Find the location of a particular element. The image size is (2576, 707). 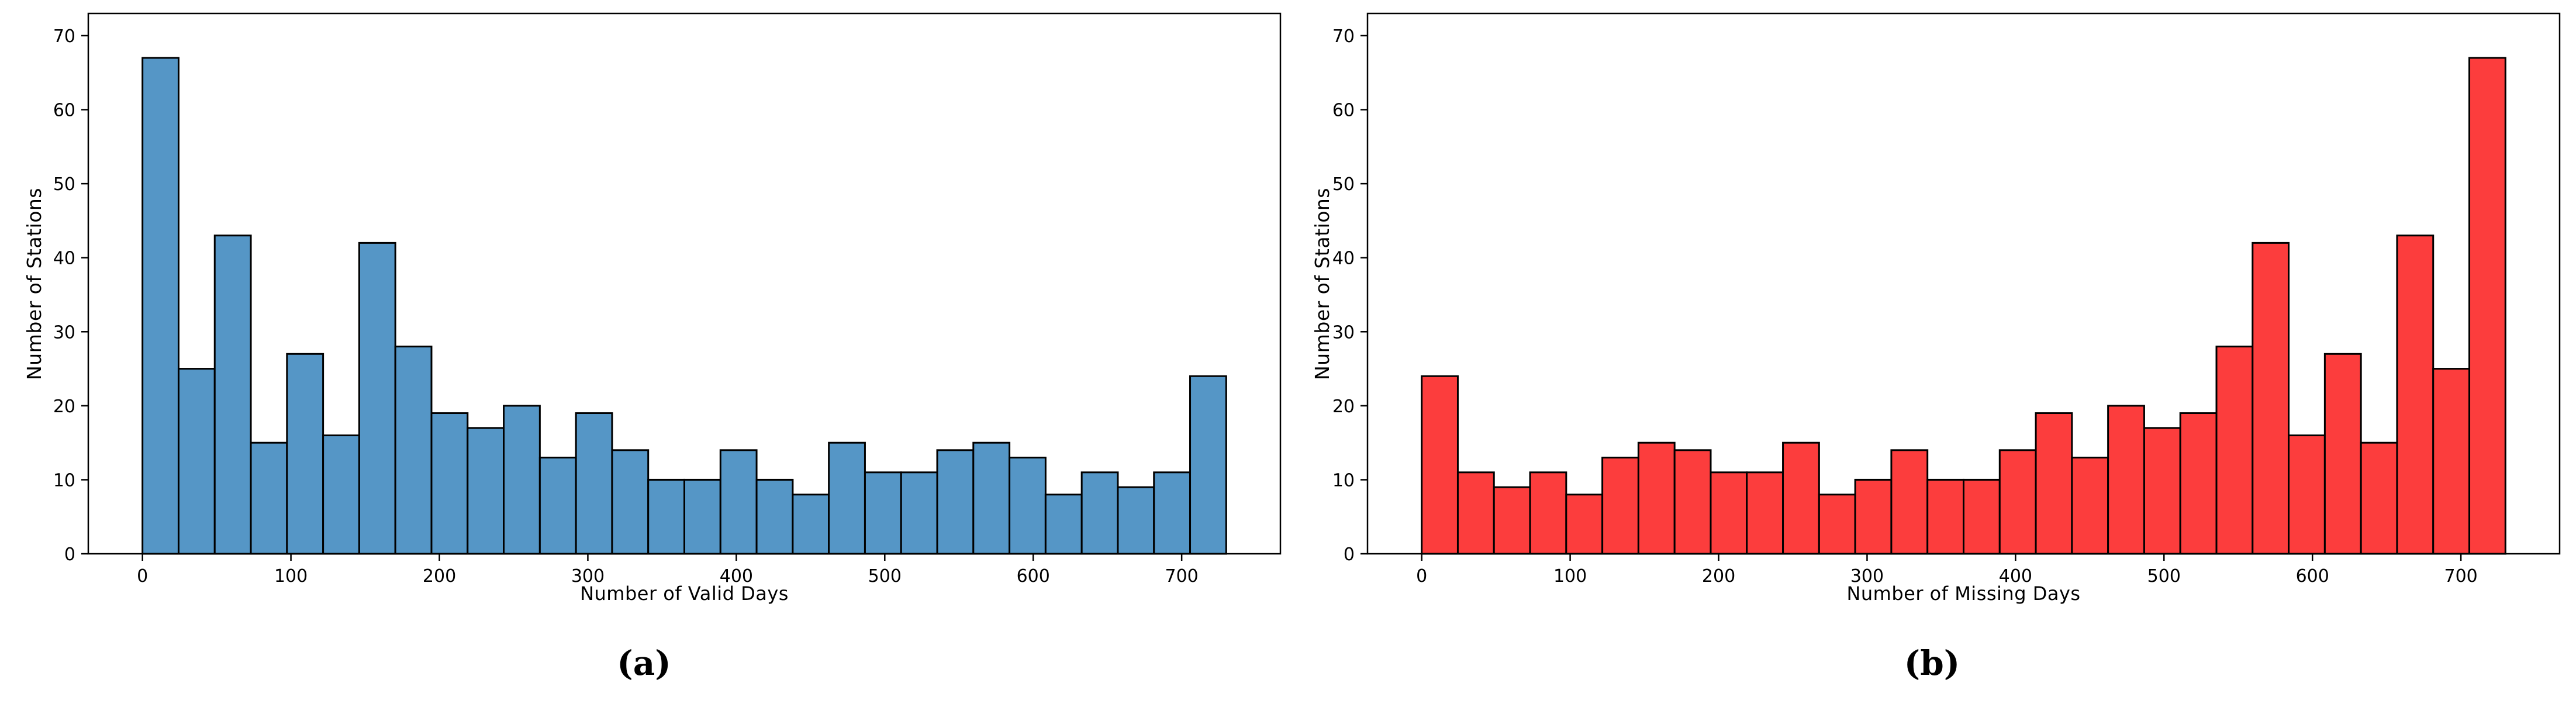

x-axis-label: Number of Valid Days is located at coordinates (684, 593).